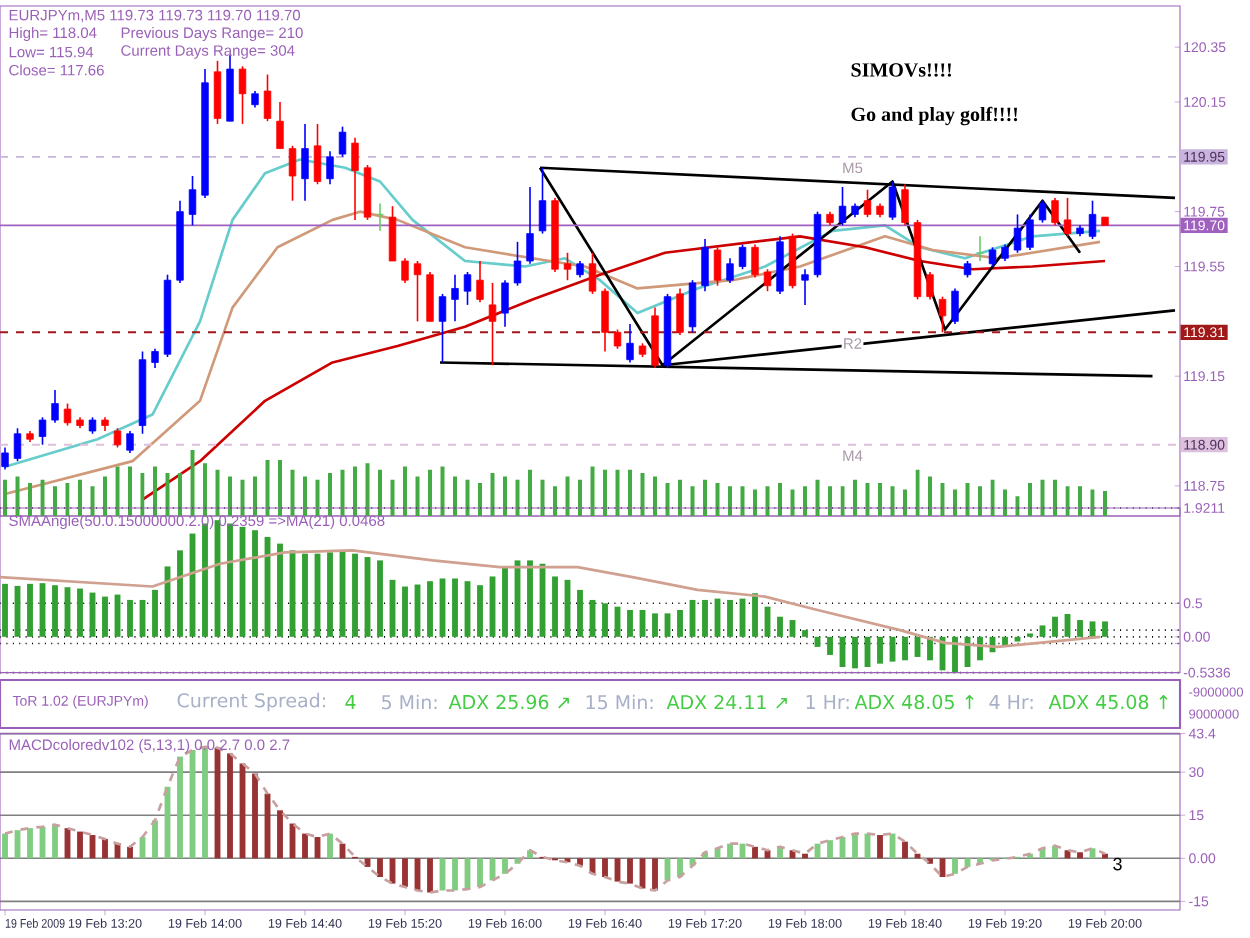 This screenshot has height=938, width=1250. Describe the element at coordinates (619, 702) in the screenshot. I see `text: 15 Min:` at that location.